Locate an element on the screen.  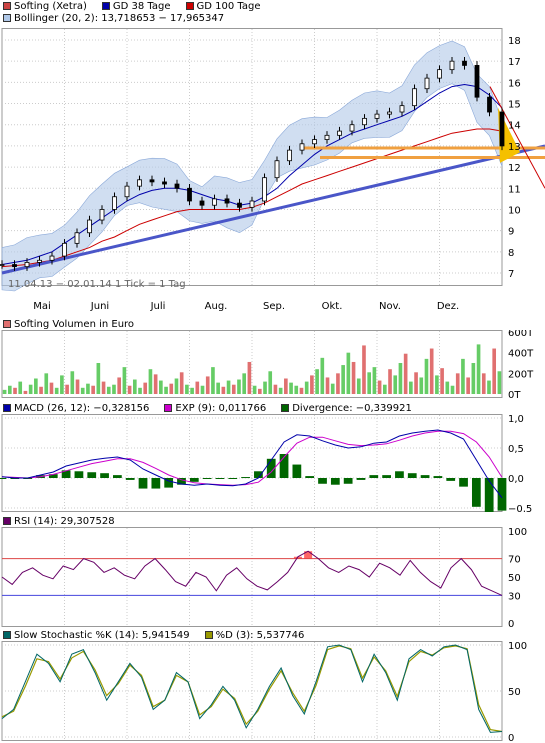
volume-legend: Softing Volumen in Euro is located at coordinates (67, 324).